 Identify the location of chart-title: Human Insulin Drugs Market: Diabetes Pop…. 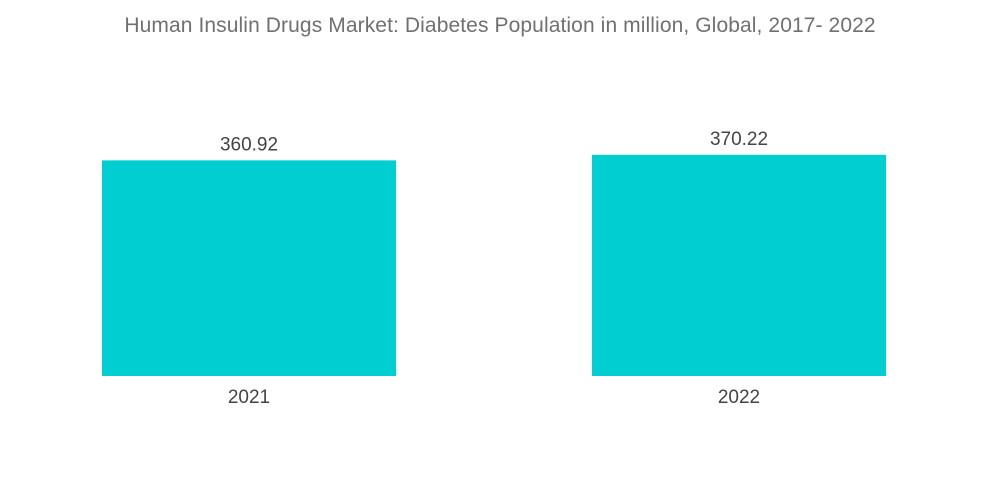
(500, 25).